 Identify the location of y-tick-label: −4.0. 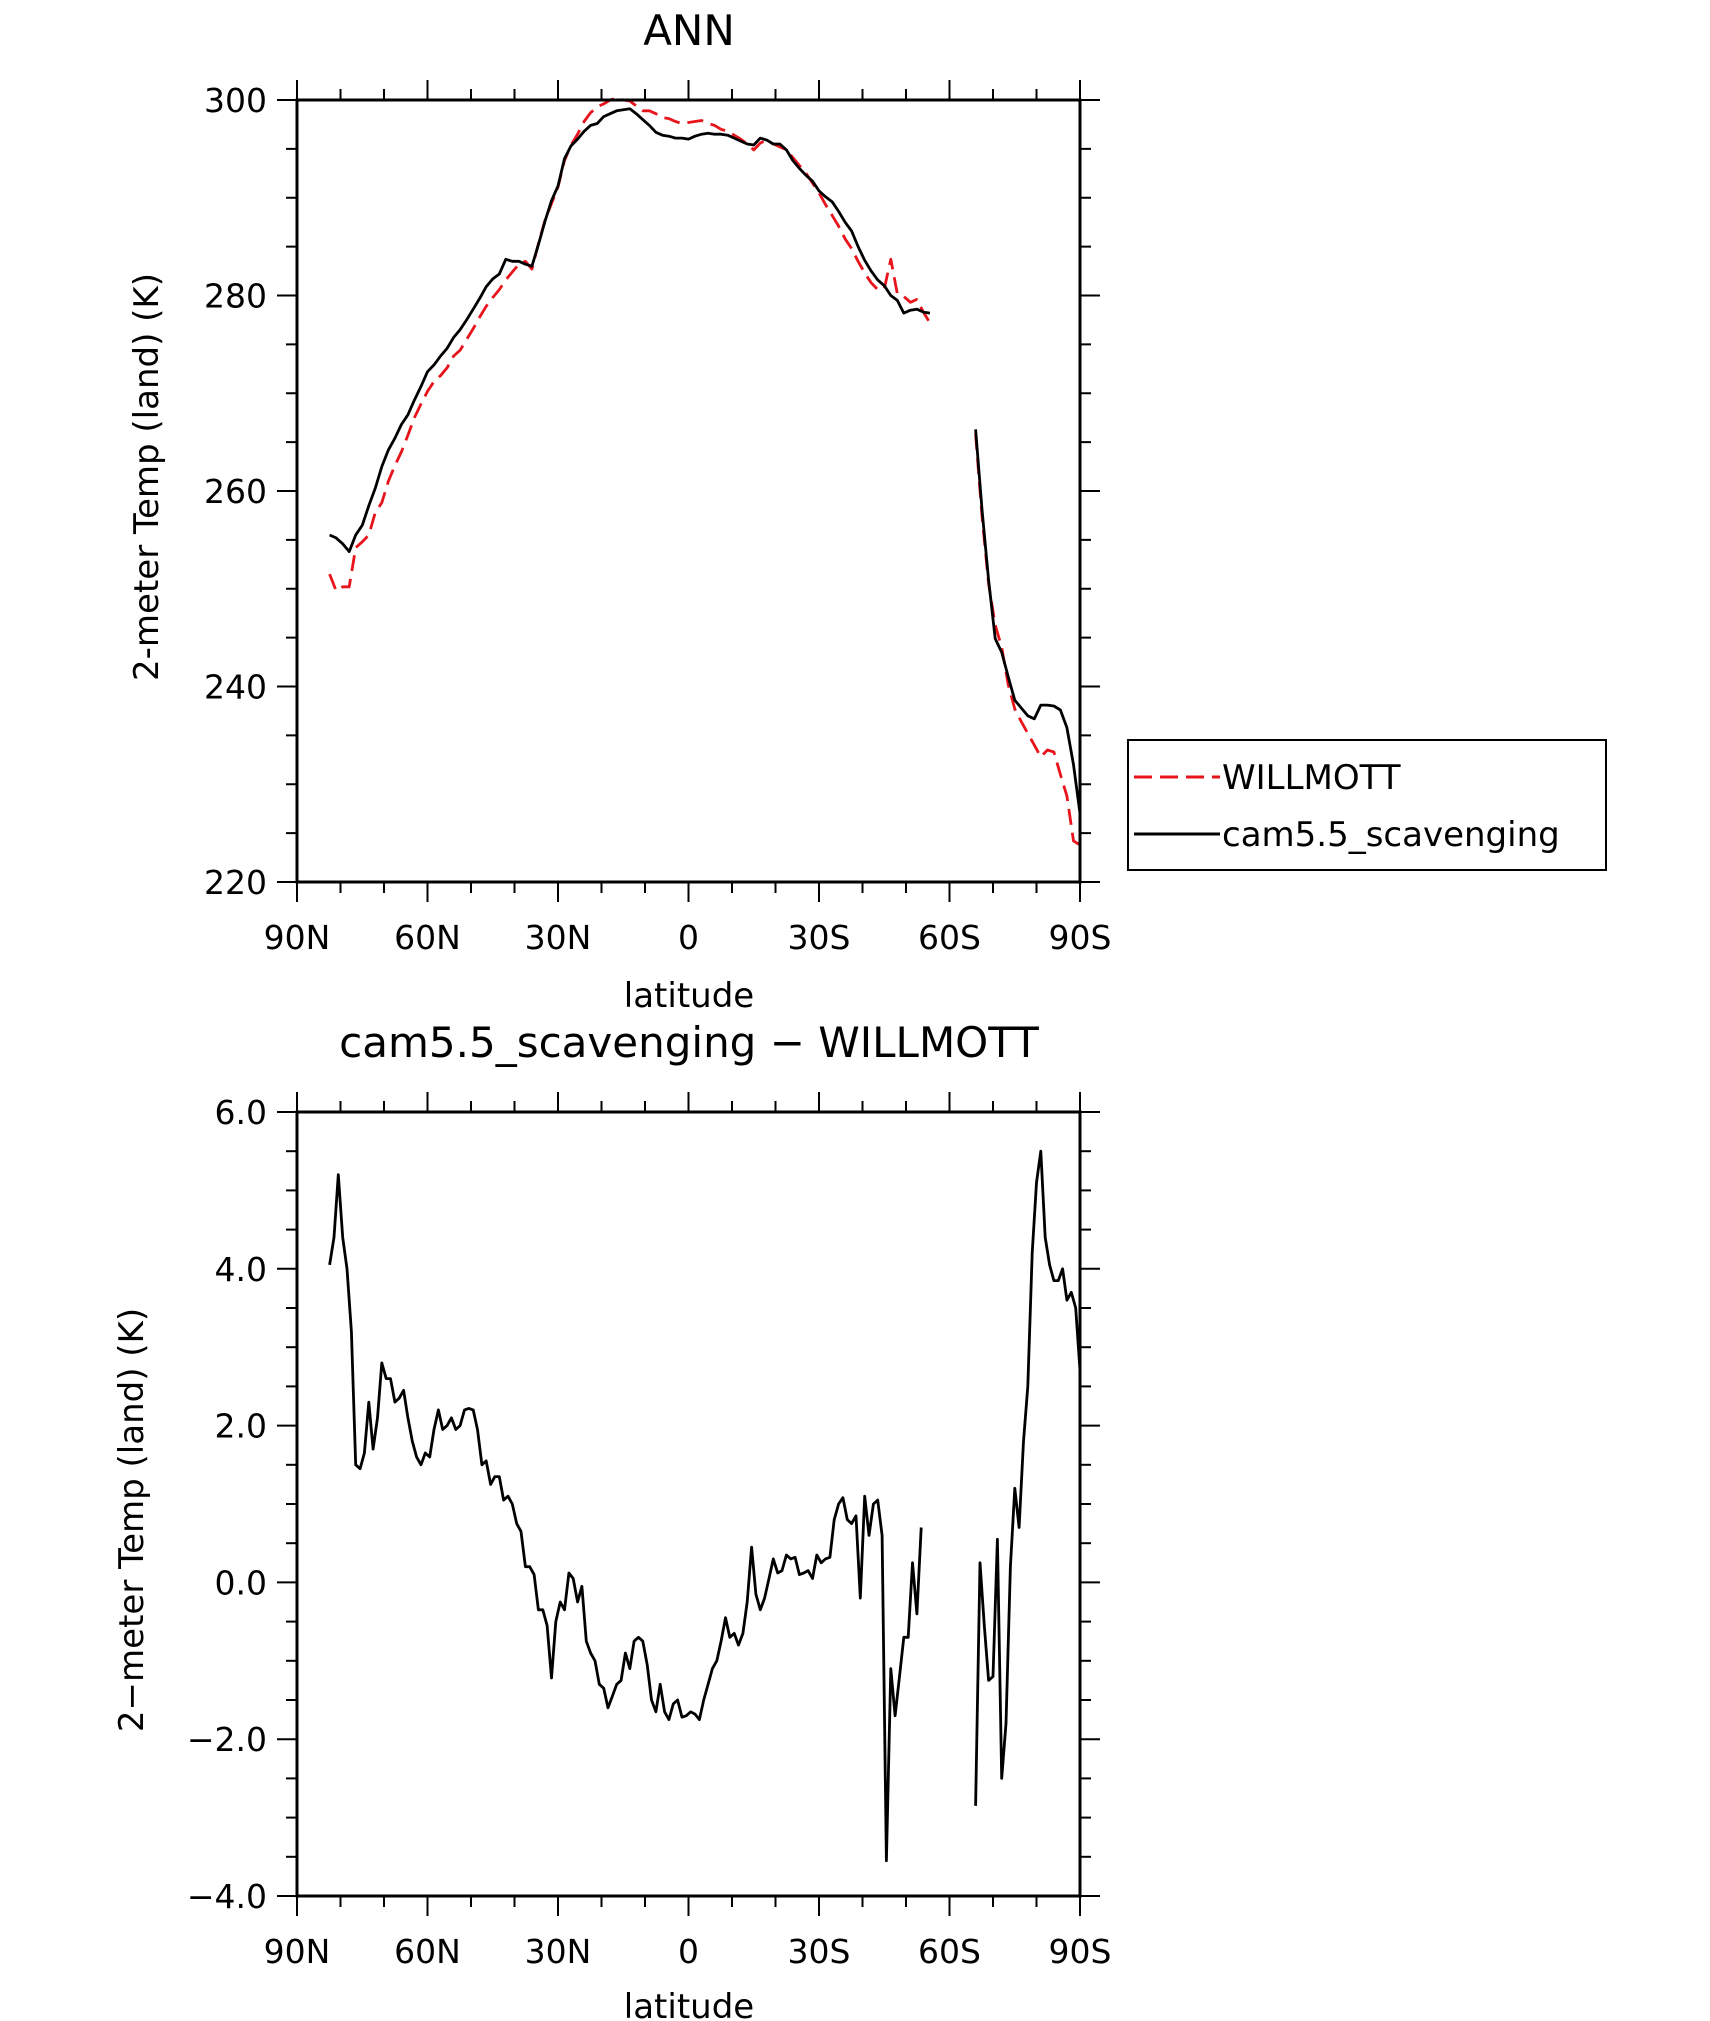
(227, 1896).